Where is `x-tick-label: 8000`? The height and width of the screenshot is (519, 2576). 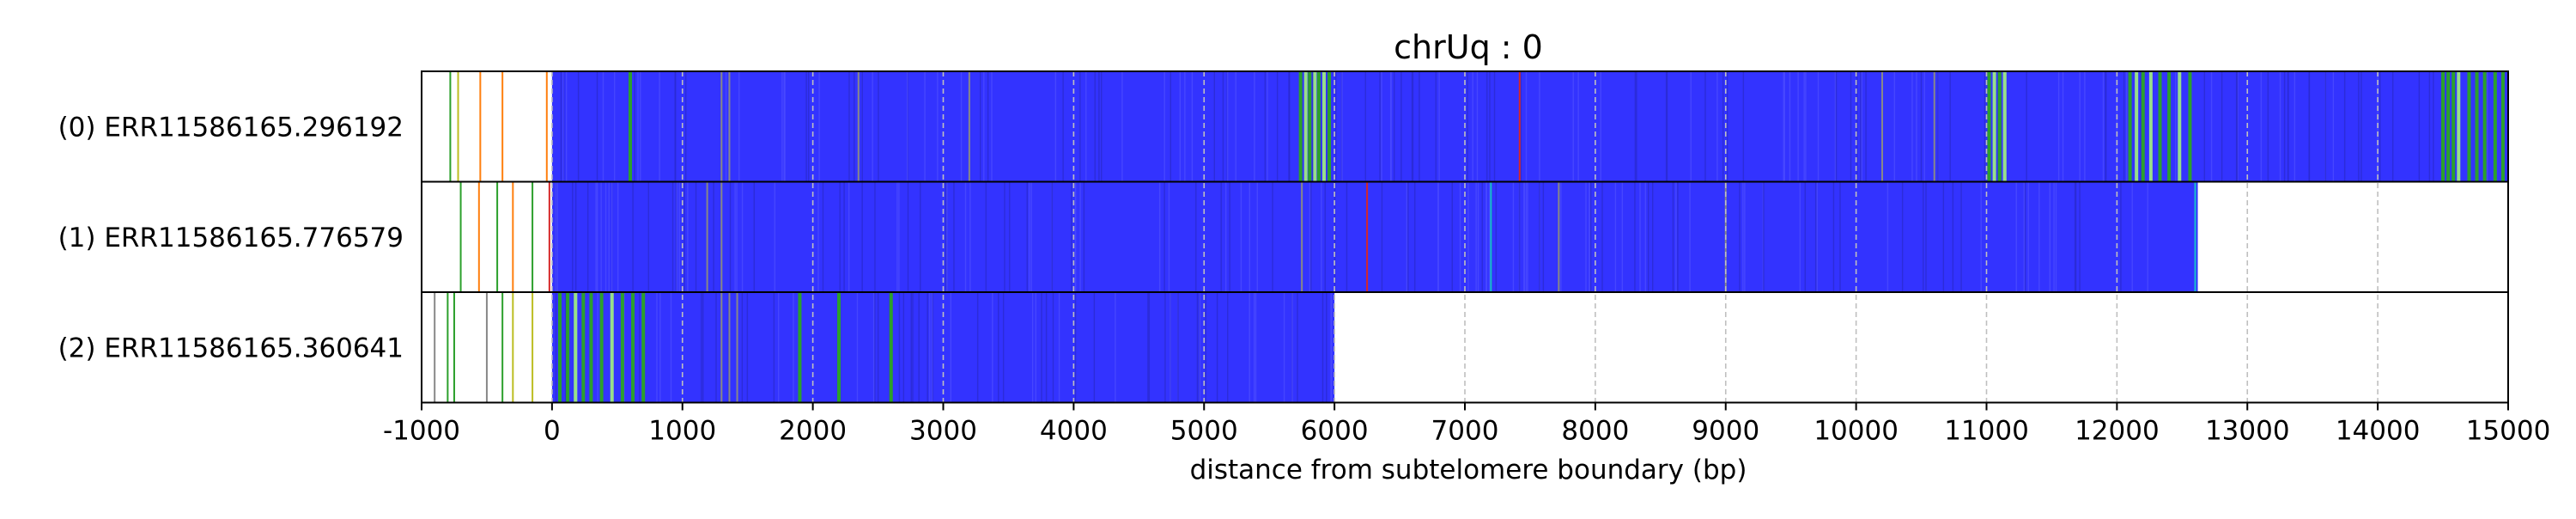 x-tick-label: 8000 is located at coordinates (1595, 431).